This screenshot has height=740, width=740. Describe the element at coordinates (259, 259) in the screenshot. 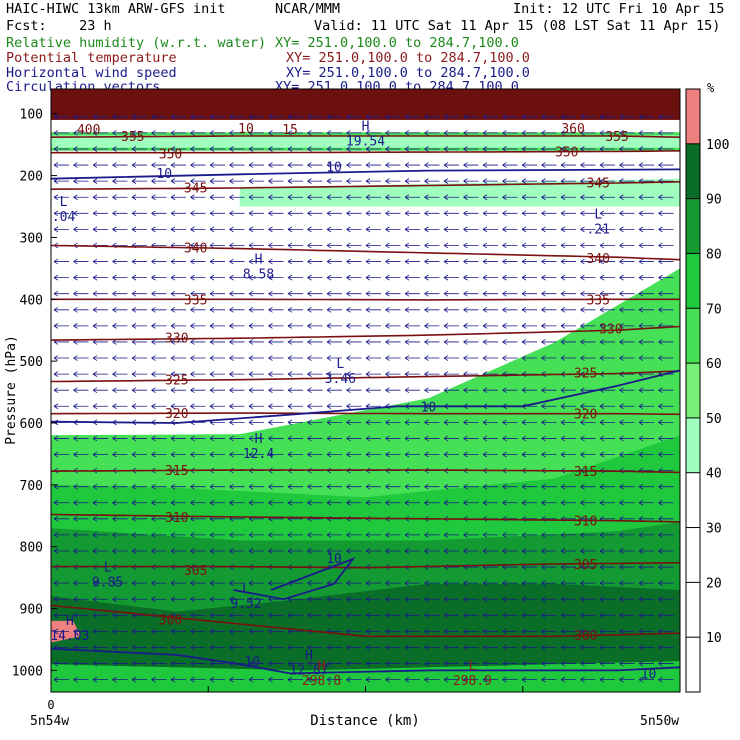

I see `extremum-marker: H` at that location.